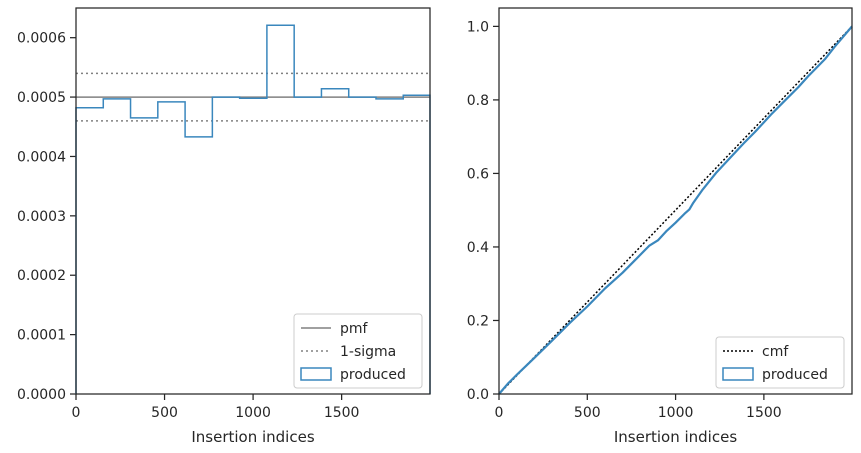  What do you see at coordinates (478, 174) in the screenshot?
I see `cmf-y-tick-label: 0.6` at bounding box center [478, 174].